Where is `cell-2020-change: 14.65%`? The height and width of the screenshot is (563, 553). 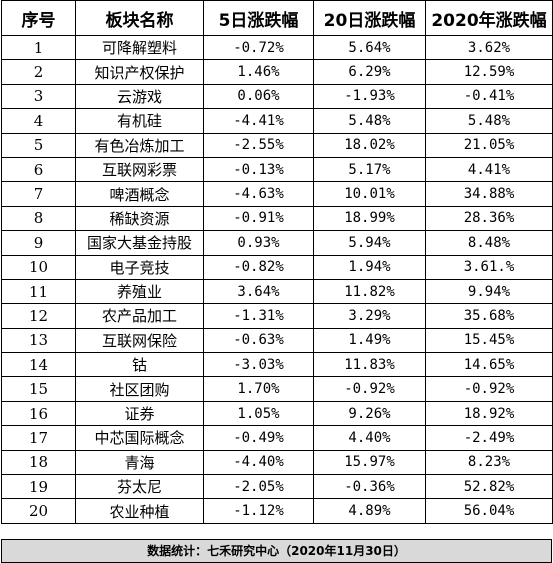
cell-2020-change: 14.65% is located at coordinates (489, 365).